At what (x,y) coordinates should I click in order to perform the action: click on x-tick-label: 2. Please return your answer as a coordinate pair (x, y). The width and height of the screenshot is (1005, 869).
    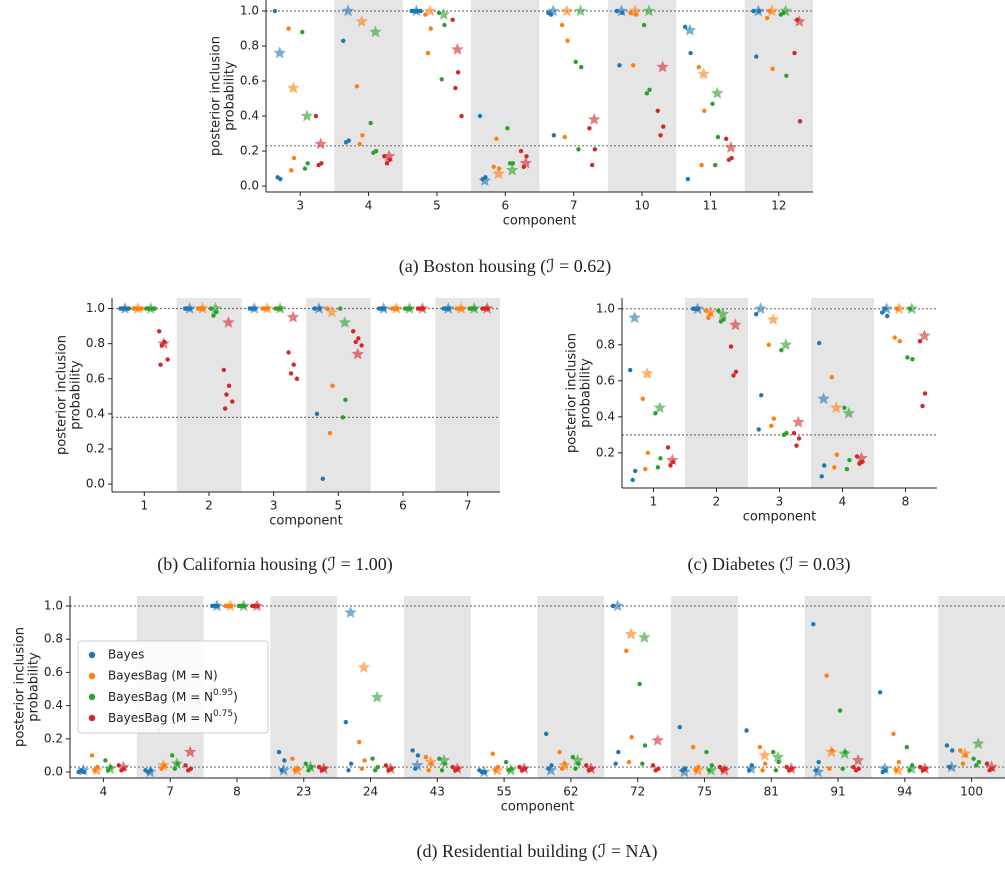
    Looking at the image, I should click on (717, 502).